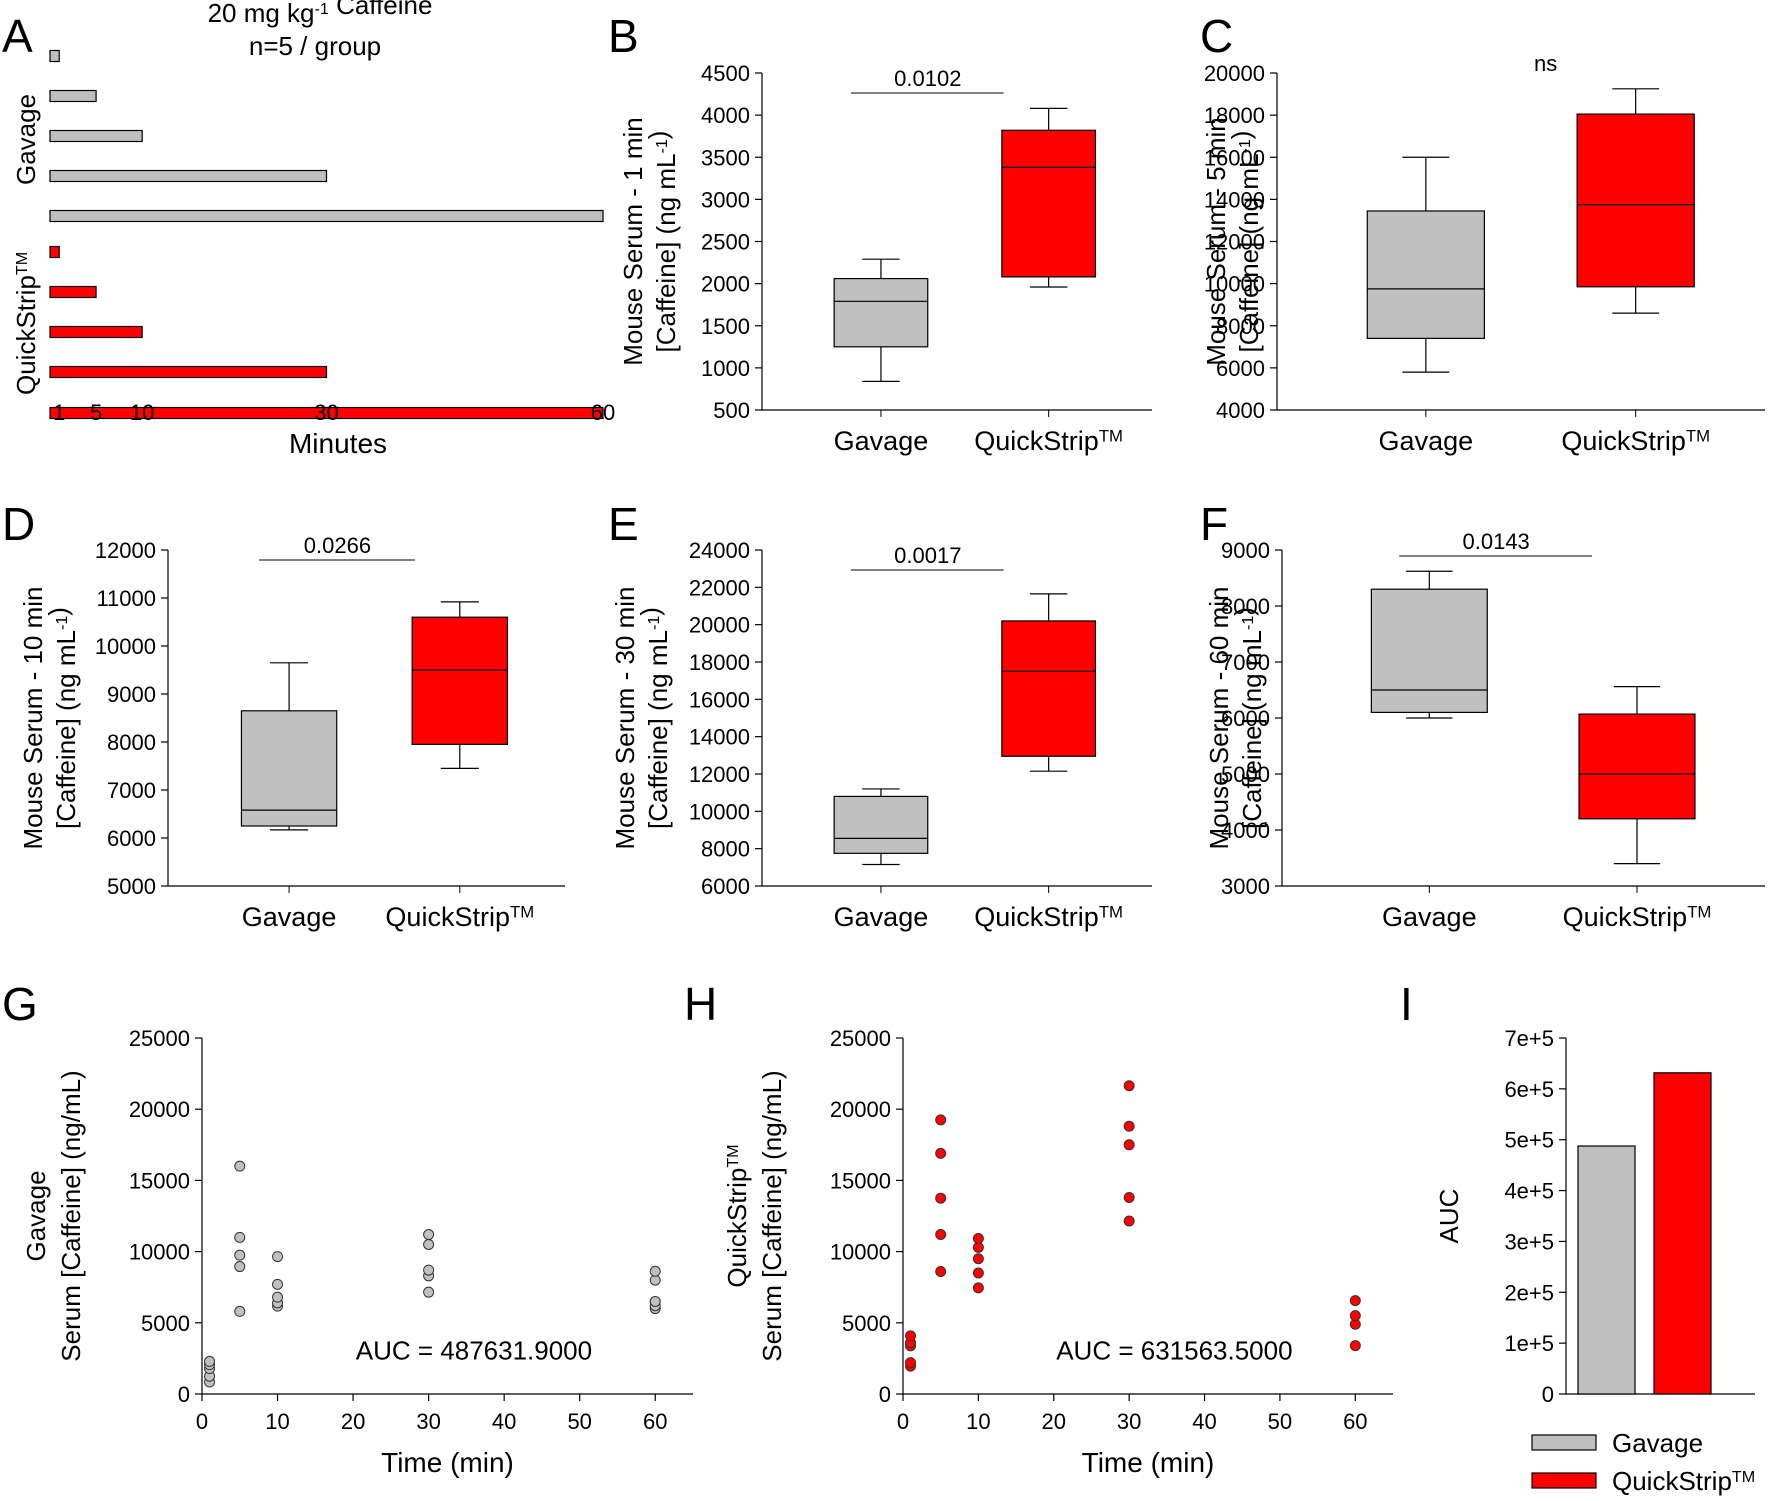 The width and height of the screenshot is (1772, 1501). I want to click on panel-g-x-tick: 50, so click(579, 1421).